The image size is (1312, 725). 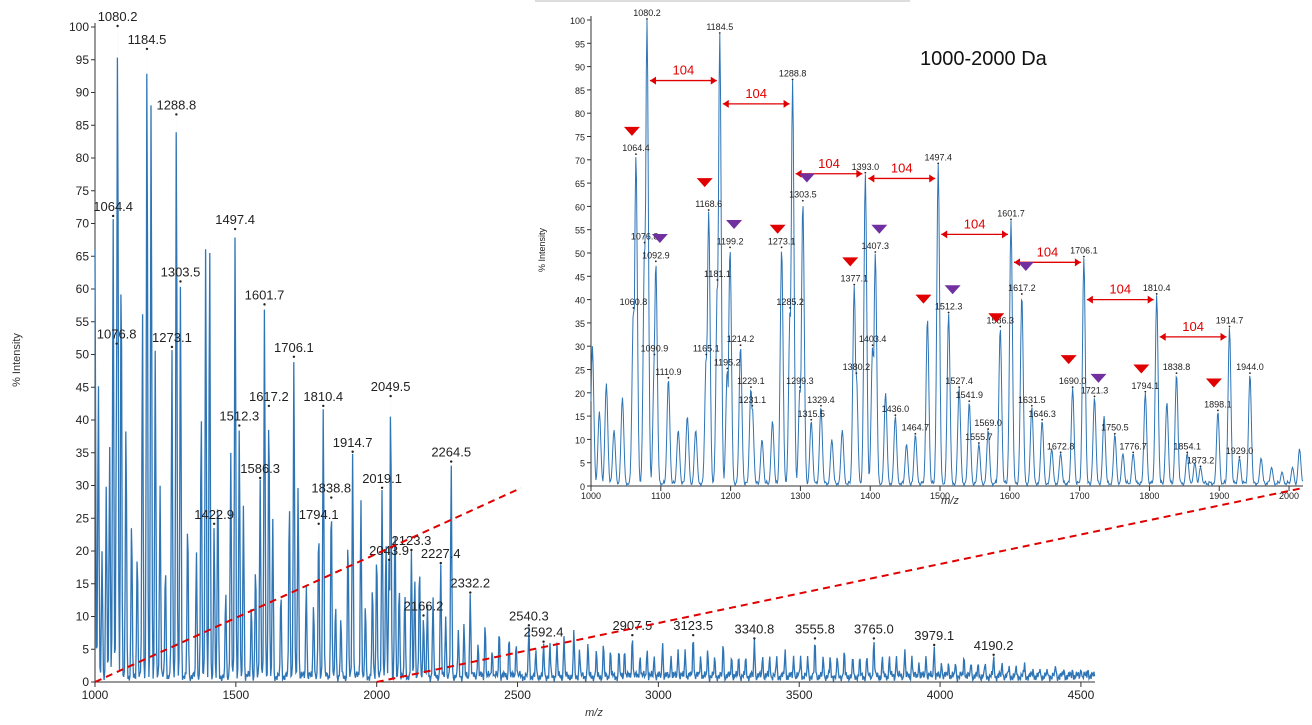 I want to click on inset-range-title: 1000-2000 Da, so click(x=984, y=59).